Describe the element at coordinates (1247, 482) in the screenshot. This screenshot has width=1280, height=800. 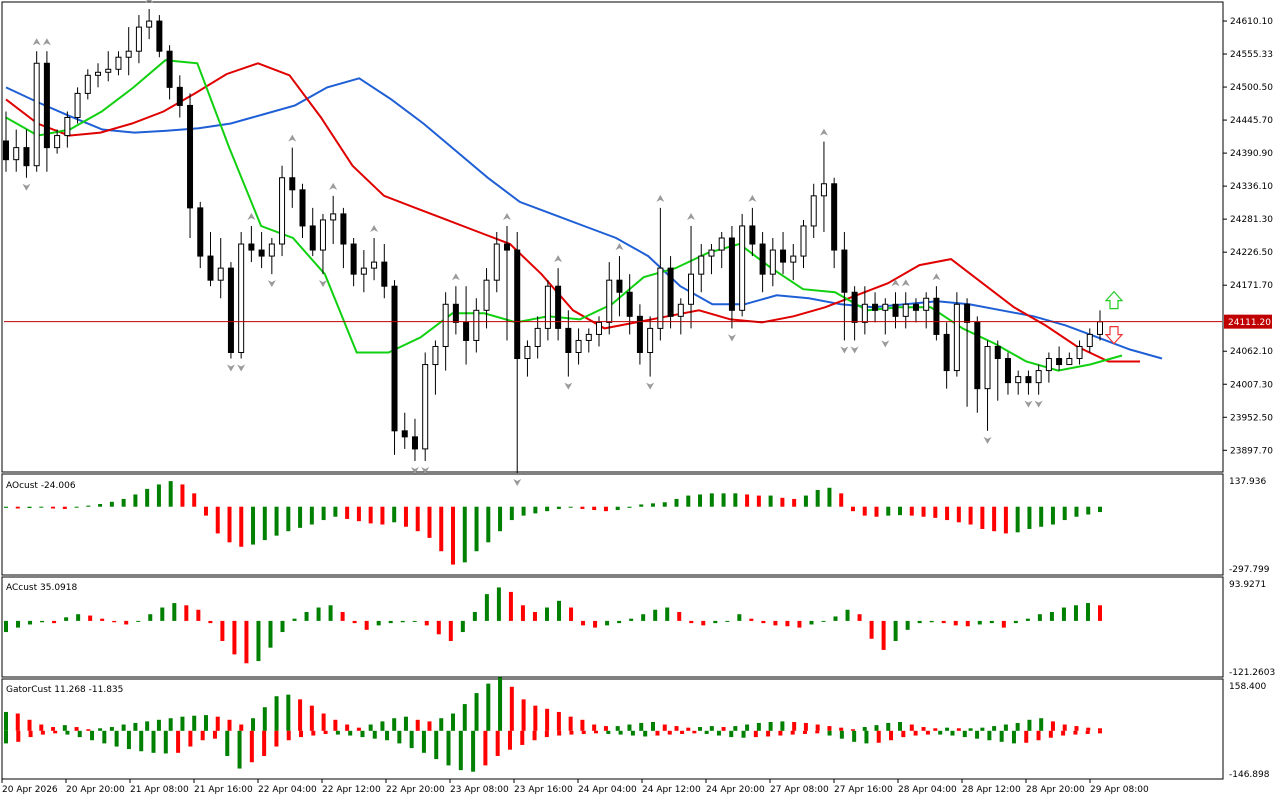
I see `ao-top-label: 137.936` at that location.